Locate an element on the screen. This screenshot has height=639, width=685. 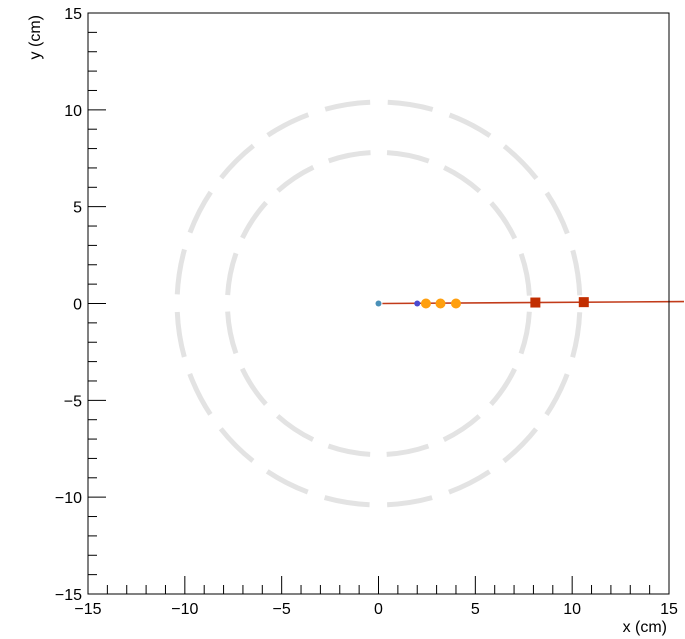
x-tick-label: 0 is located at coordinates (378, 609).